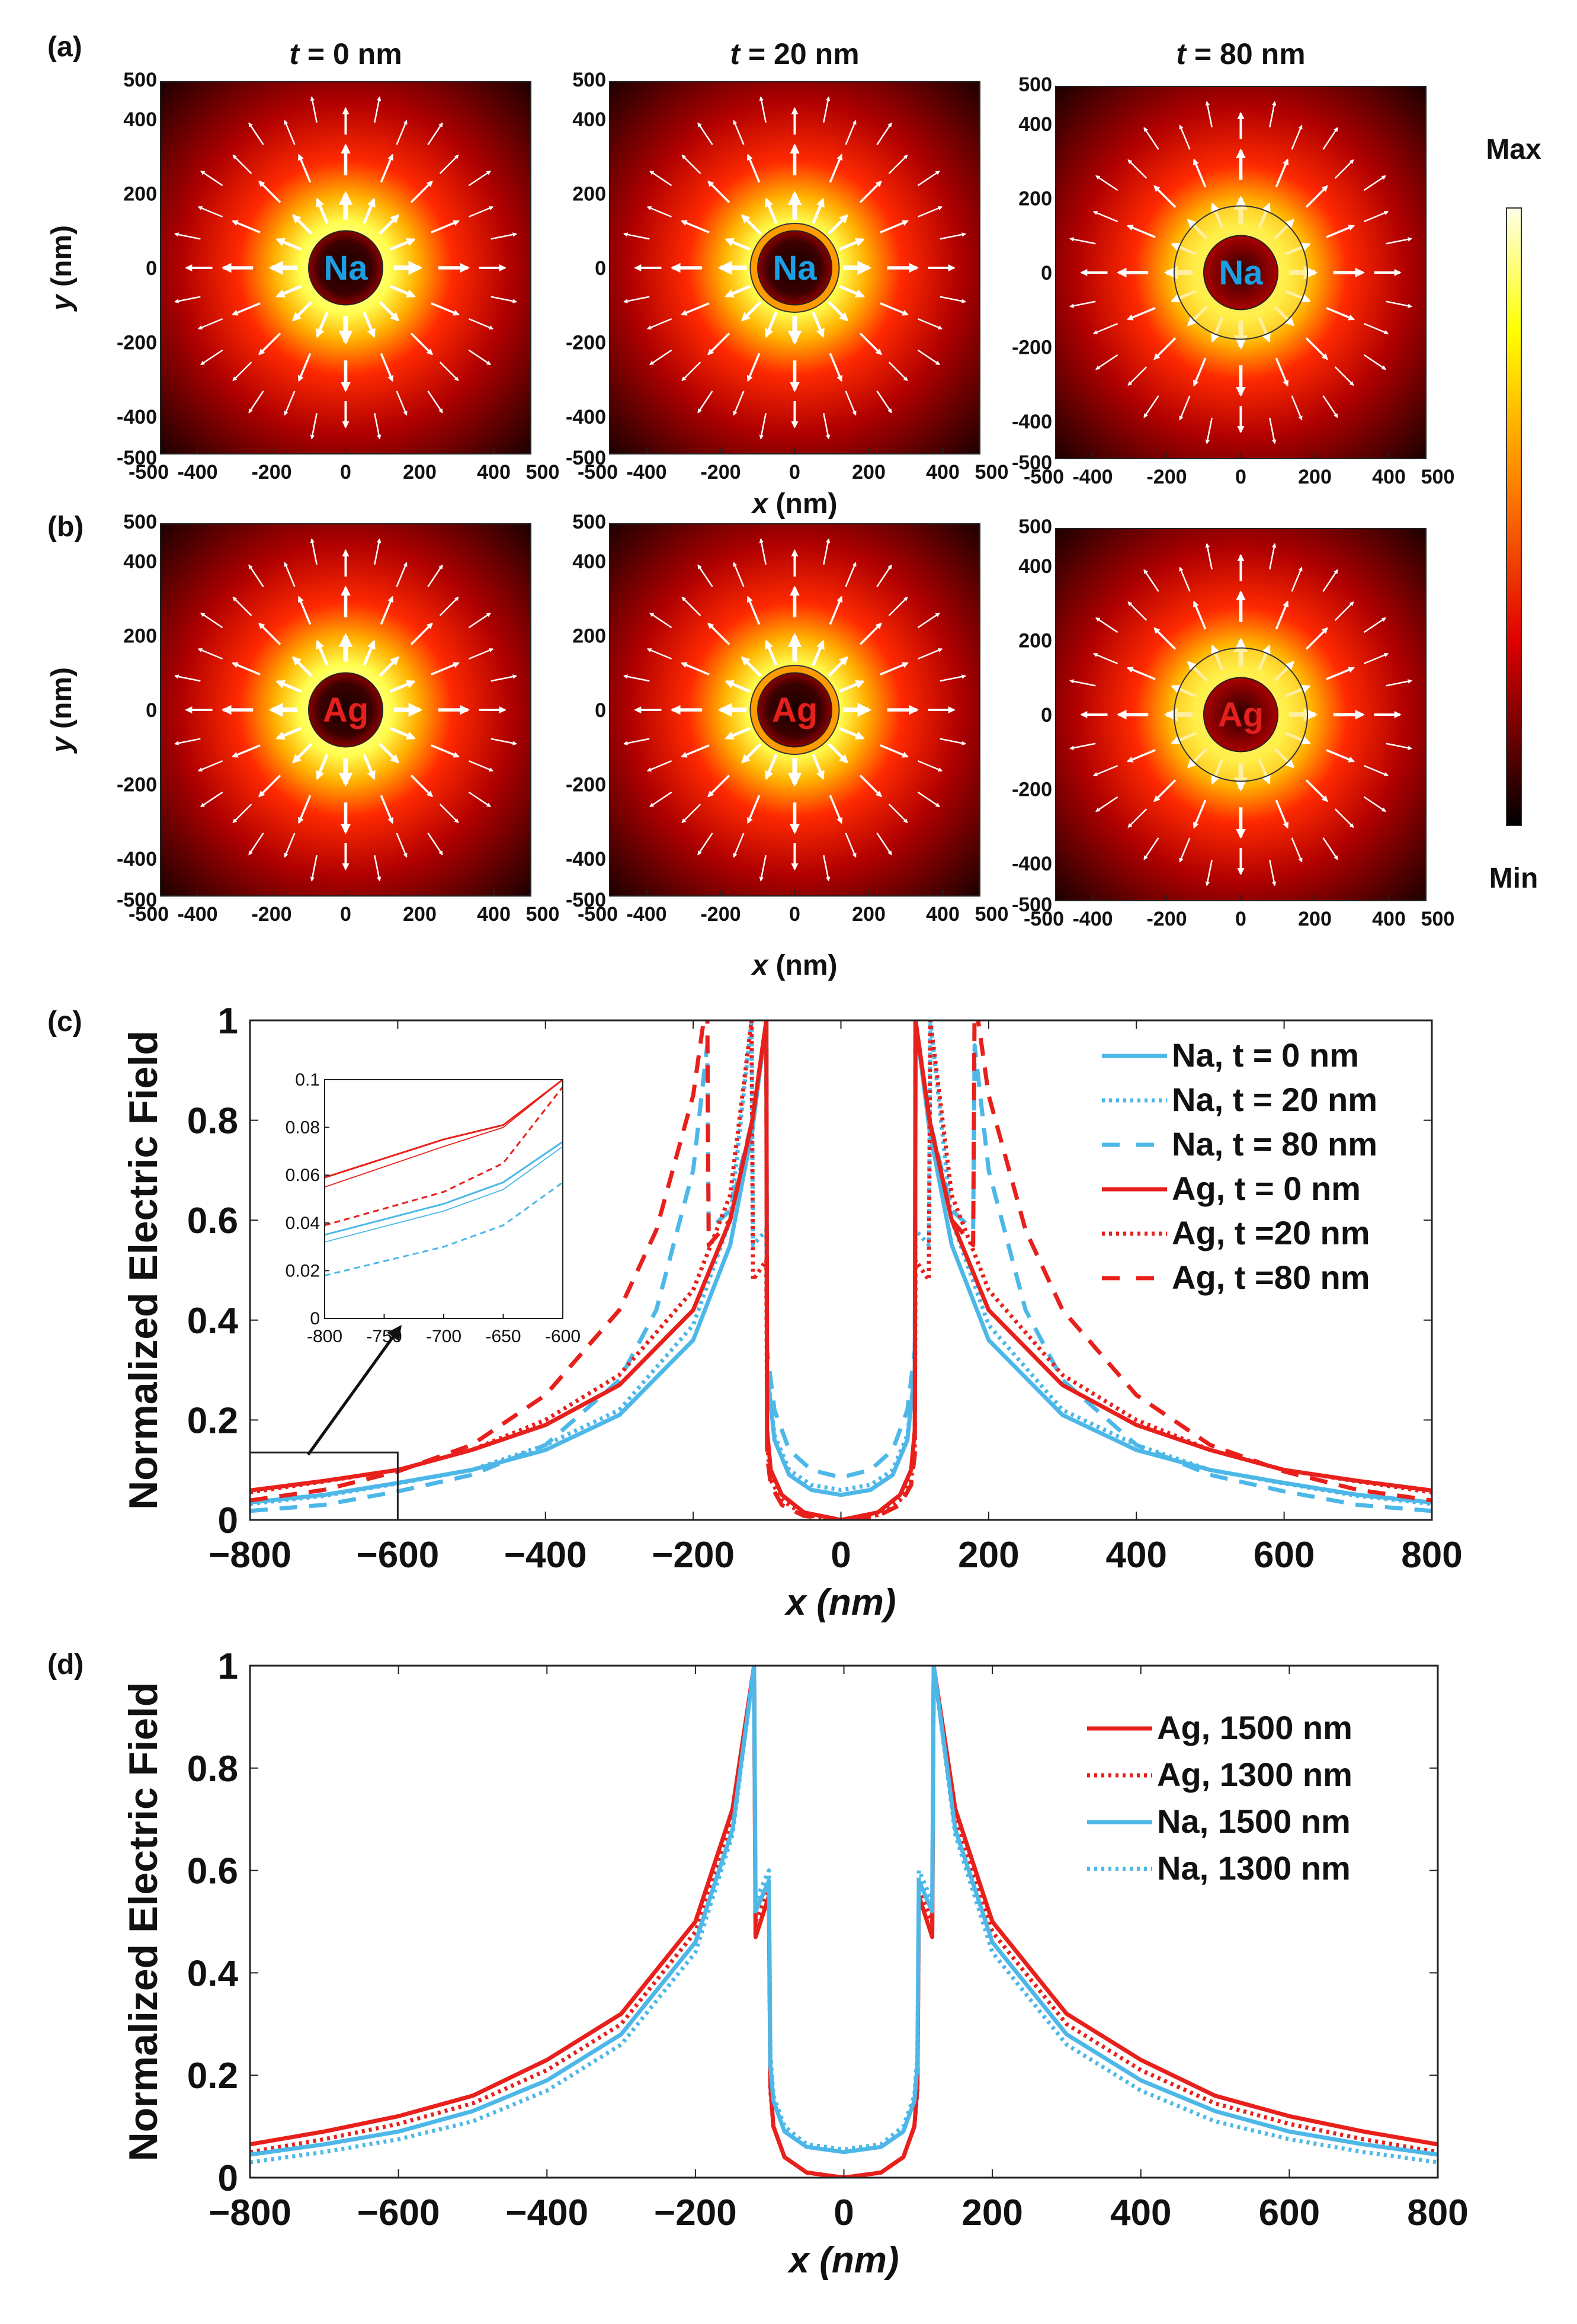 The image size is (1577, 2324). Describe the element at coordinates (794, 914) in the screenshot. I see `x-tick-label: 0` at that location.